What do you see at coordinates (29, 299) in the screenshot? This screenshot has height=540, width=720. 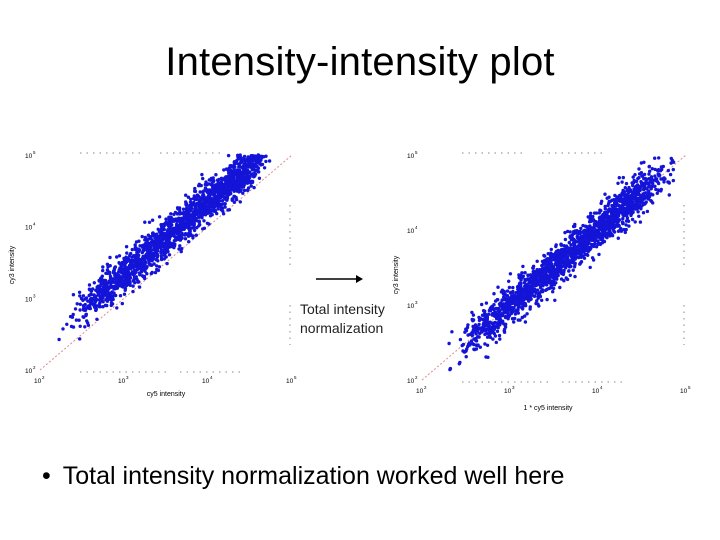 I see `y-tick-label: 10` at bounding box center [29, 299].